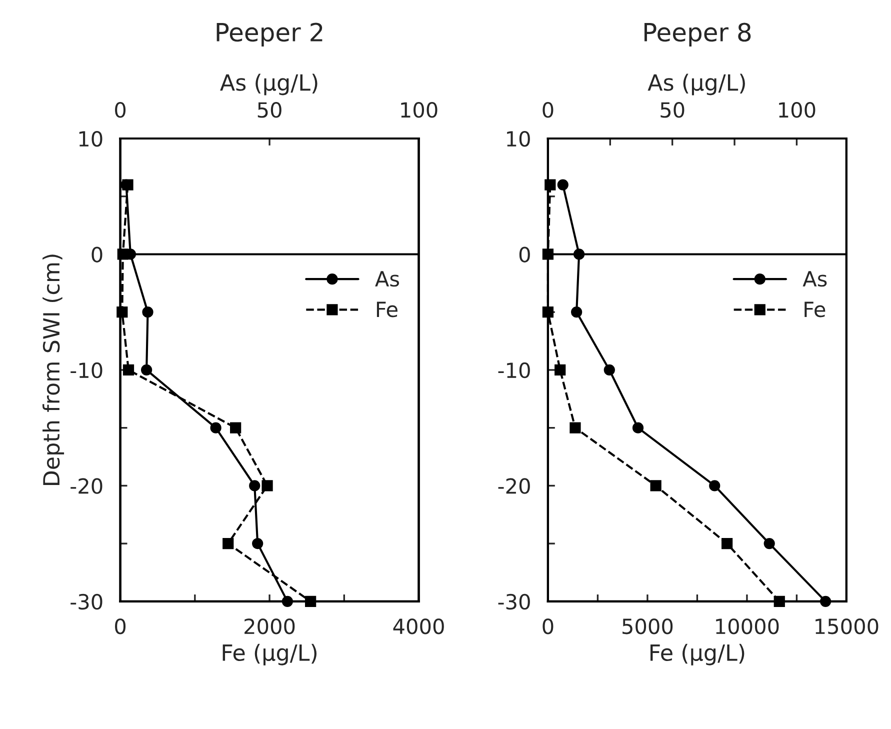 The height and width of the screenshot is (729, 891). I want to click on x-tick-label: 4000, so click(418, 626).